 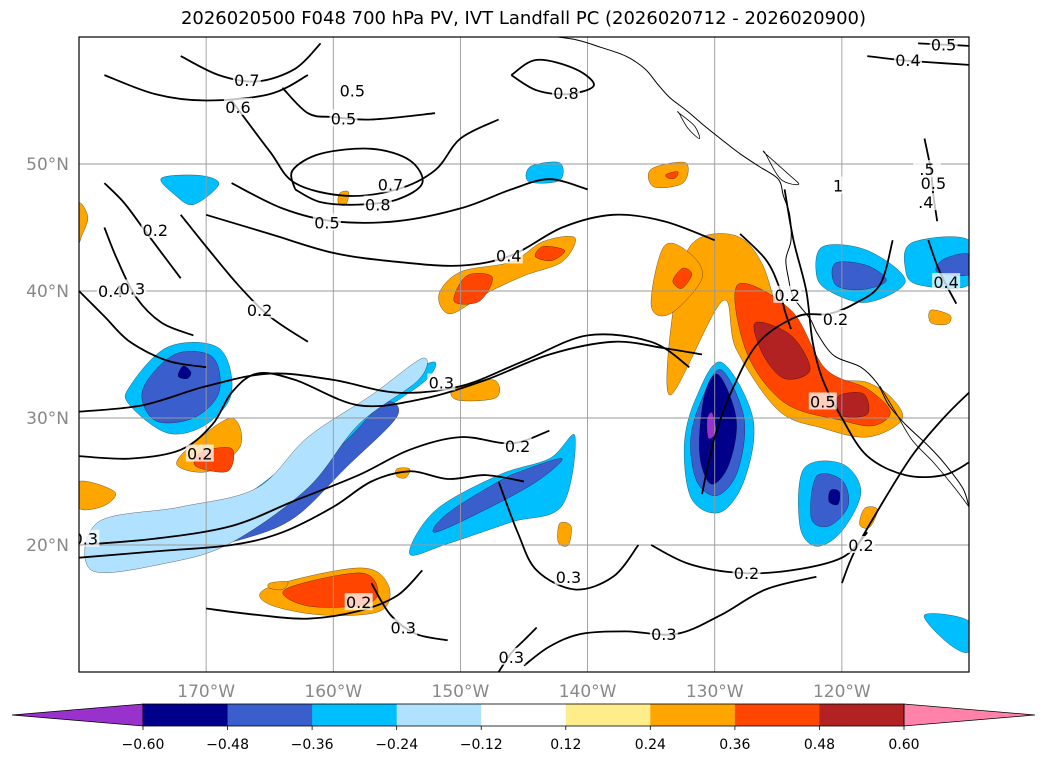 I want to click on contour-label-9: 0.2, so click(x=746, y=573).